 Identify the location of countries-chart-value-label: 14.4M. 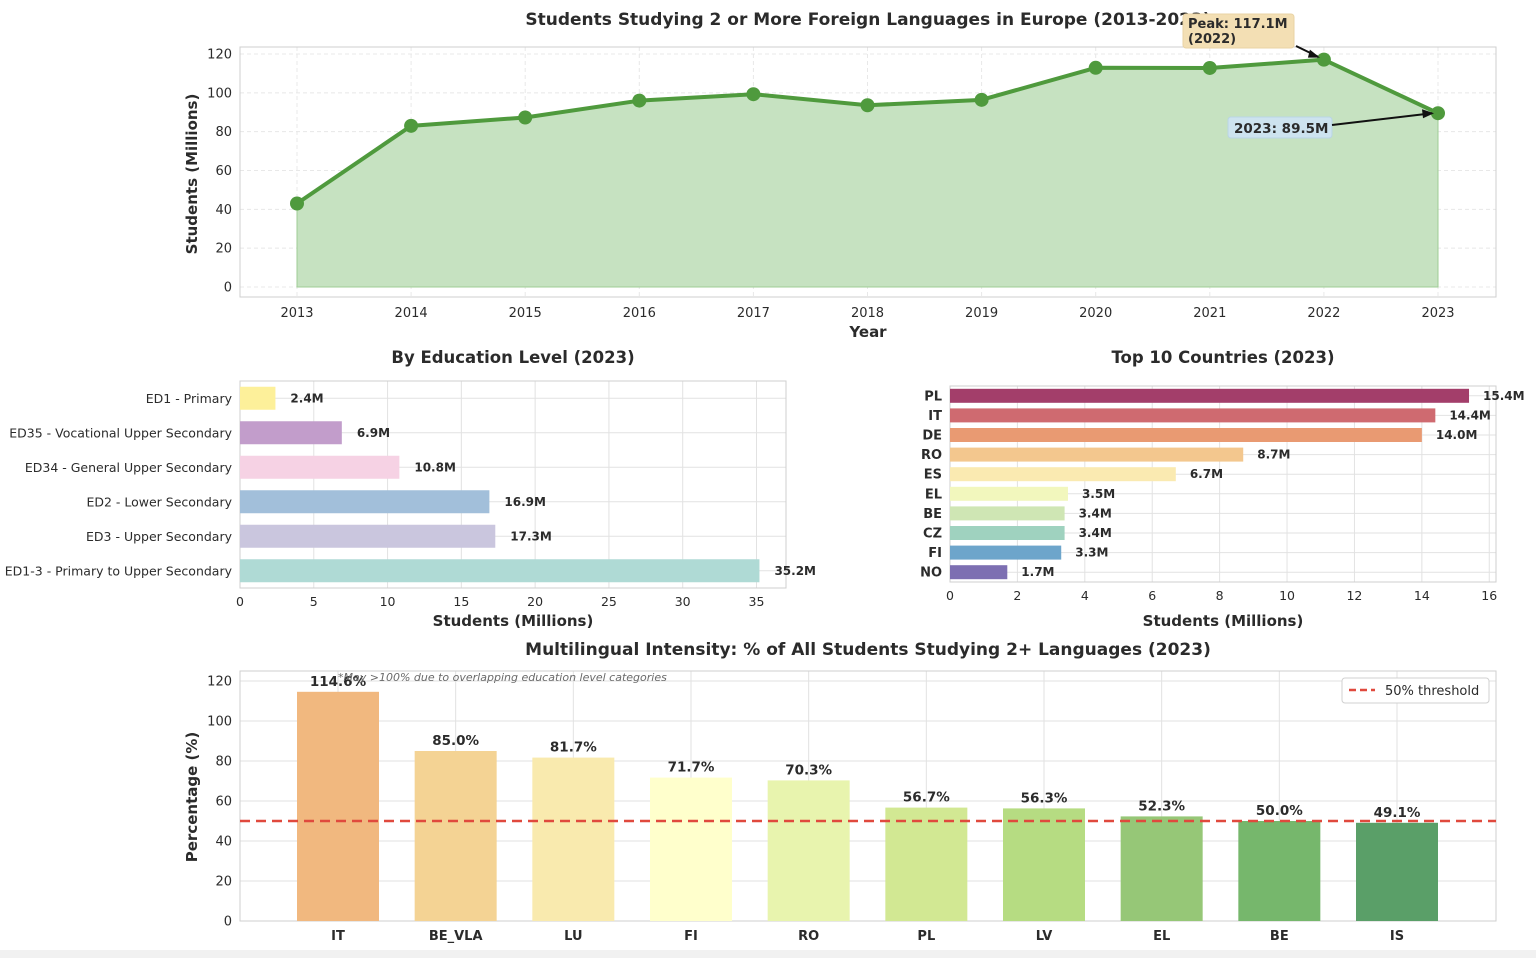
(1470, 415).